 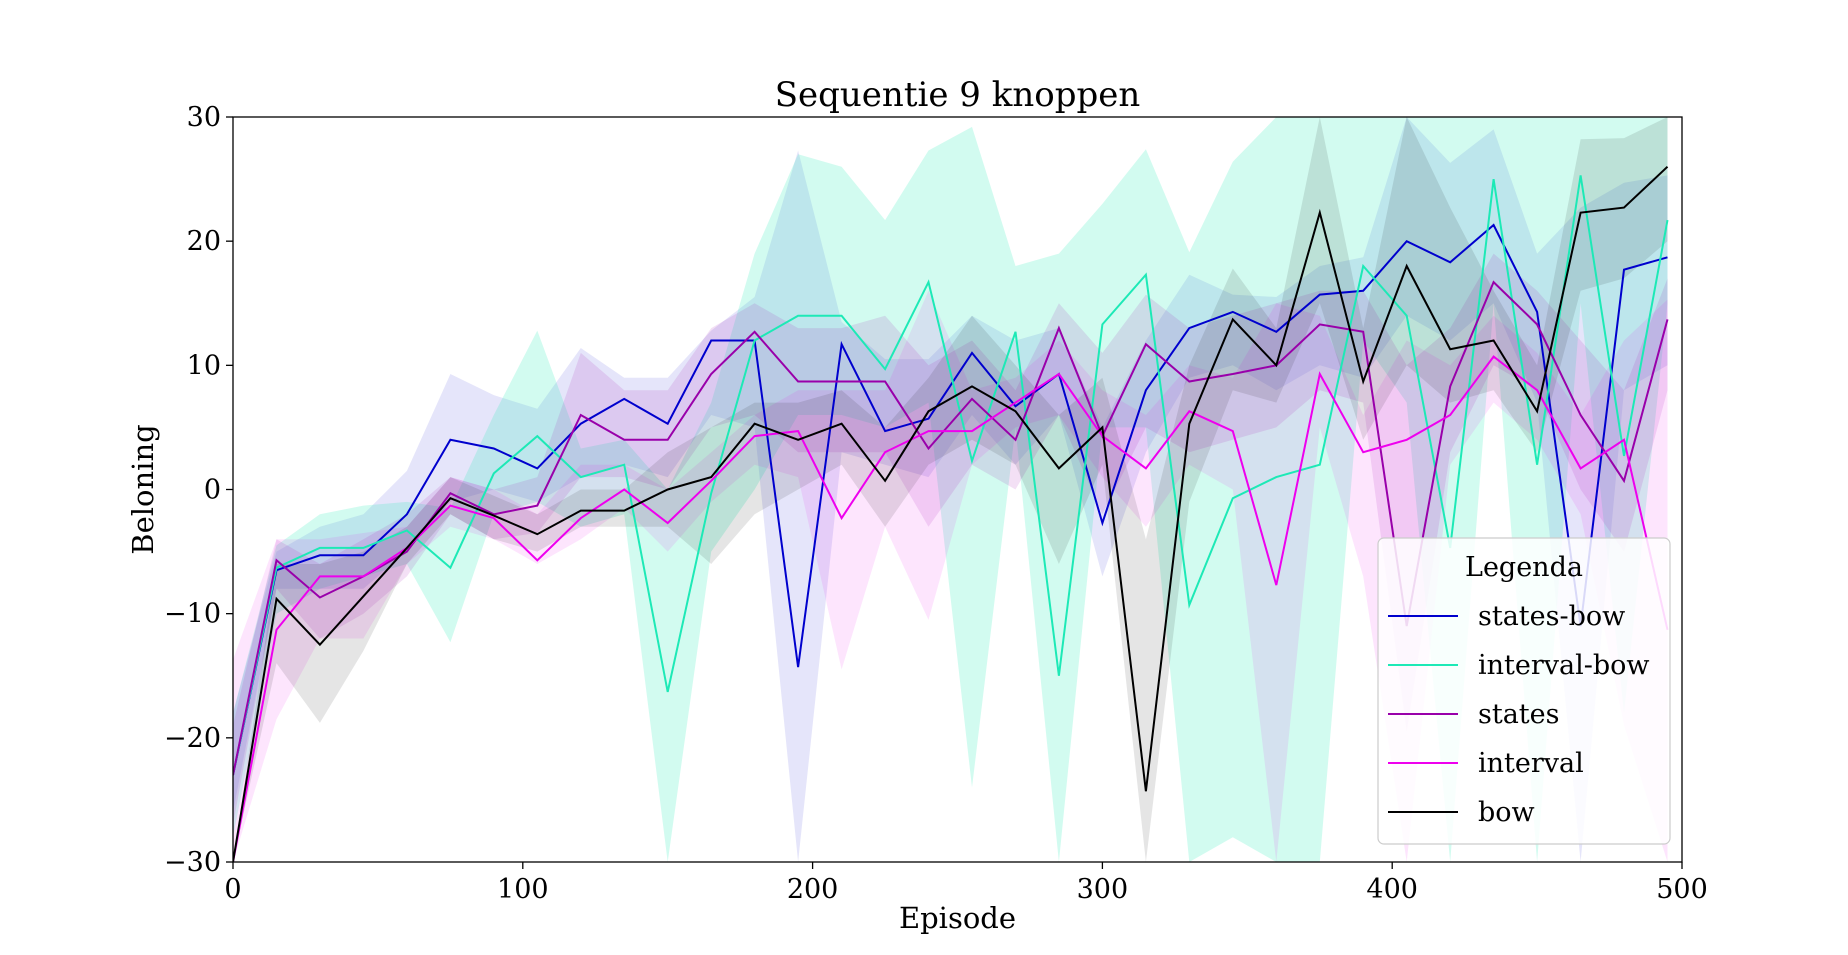 What do you see at coordinates (192, 862) in the screenshot?
I see `y-tick-label: −30` at bounding box center [192, 862].